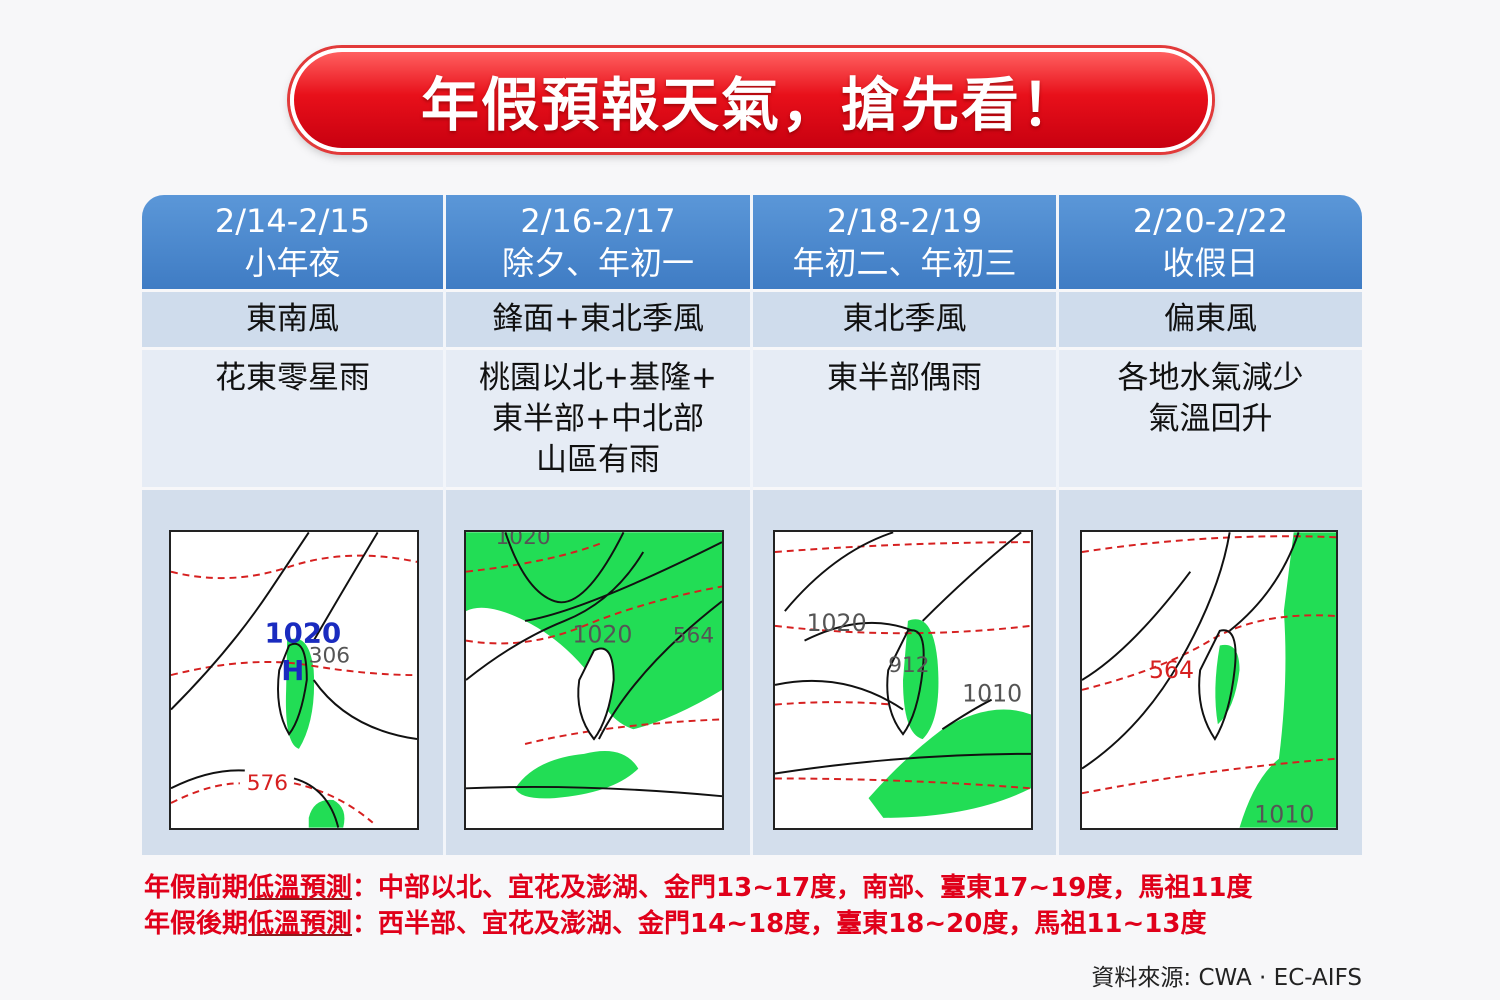 This screenshot has width=1500, height=1000. I want to click on map-cell: 1020 1020 564, so click(598, 672).